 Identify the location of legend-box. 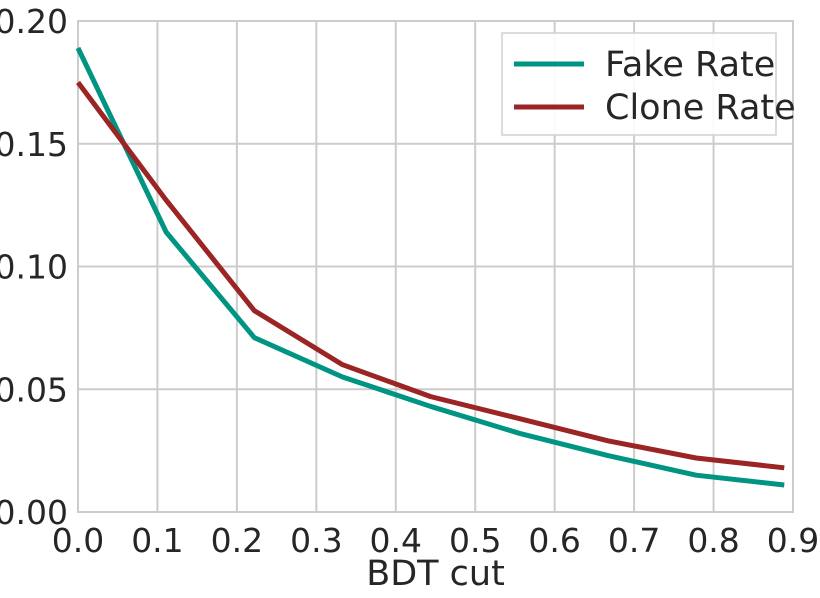
(639, 84).